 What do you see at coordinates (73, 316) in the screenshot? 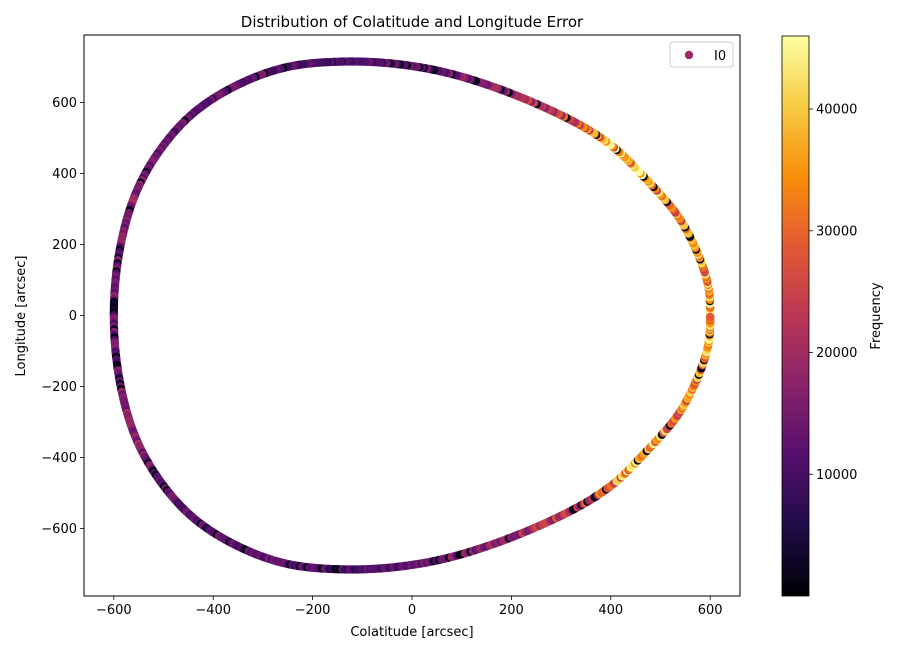
I see `y-tick-label: 0` at bounding box center [73, 316].